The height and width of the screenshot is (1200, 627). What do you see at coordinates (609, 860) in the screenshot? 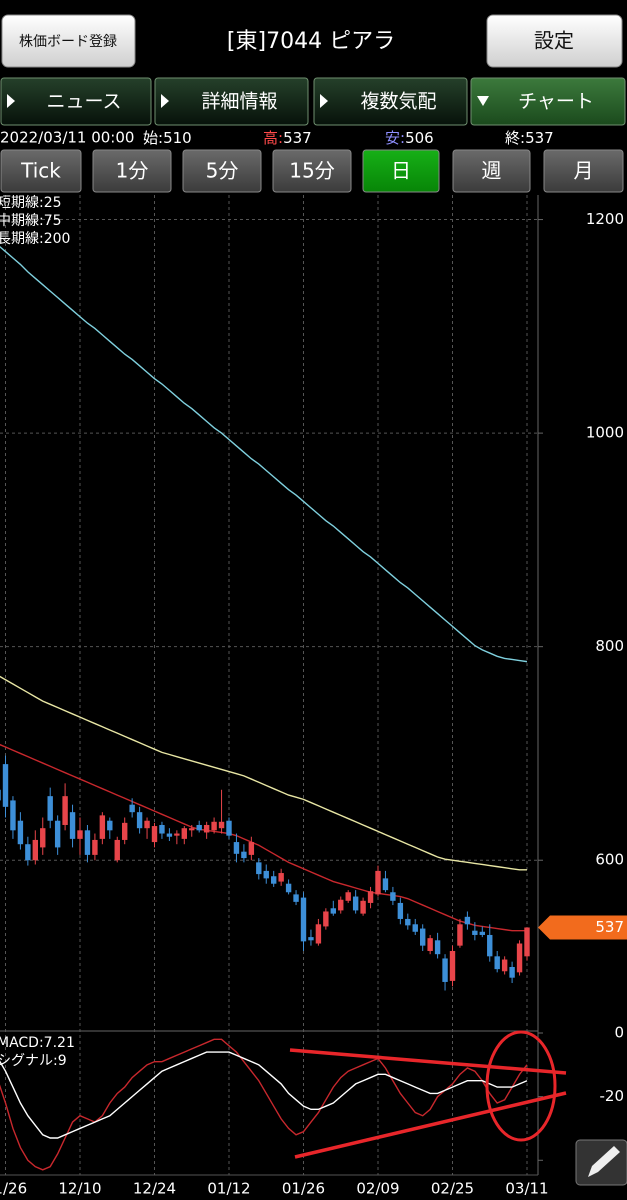
I see `y-tick-label: 600` at bounding box center [609, 860].